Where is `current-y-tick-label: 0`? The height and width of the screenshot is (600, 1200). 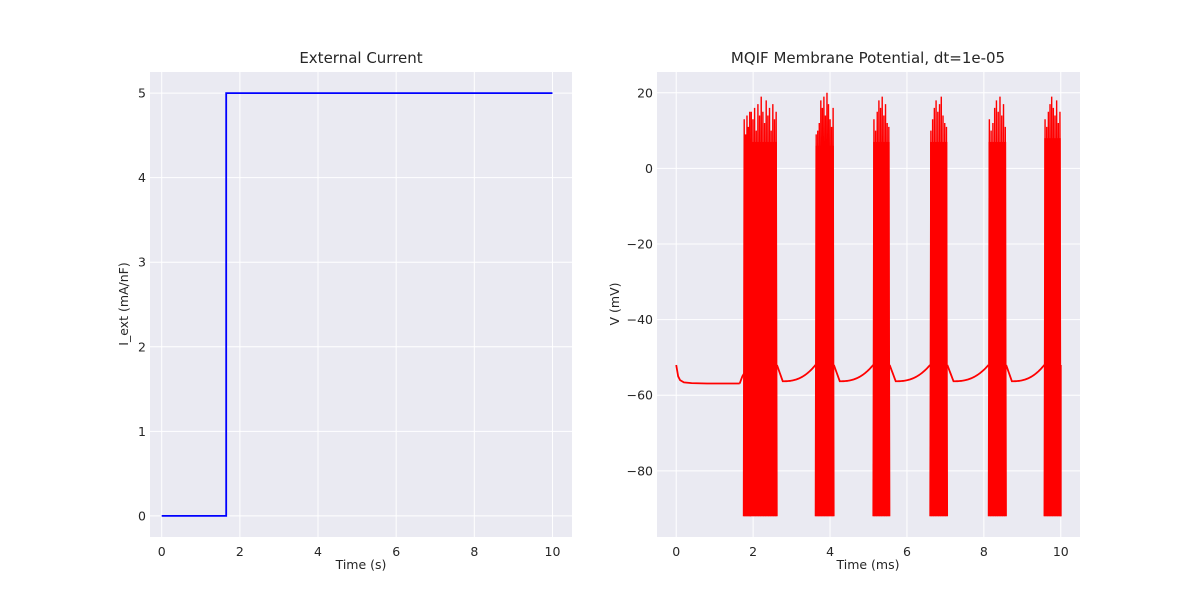
current-y-tick-label: 0 is located at coordinates (142, 515).